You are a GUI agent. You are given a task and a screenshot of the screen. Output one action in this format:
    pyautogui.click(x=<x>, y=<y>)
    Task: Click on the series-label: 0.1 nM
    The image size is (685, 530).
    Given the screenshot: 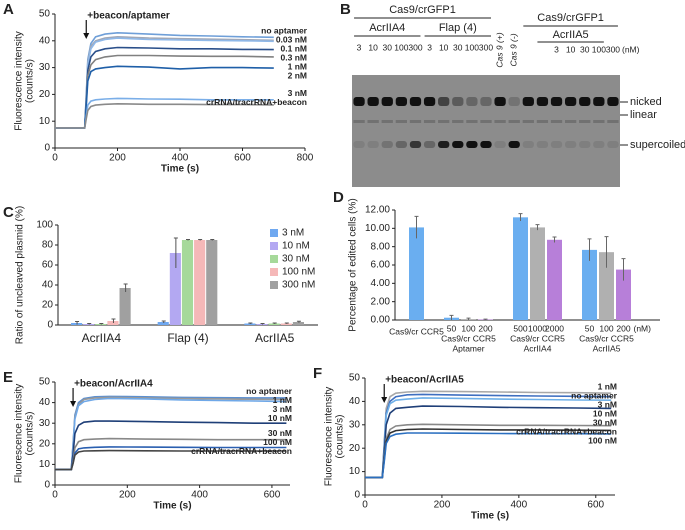 What is the action you would take?
    pyautogui.click(x=294, y=49)
    